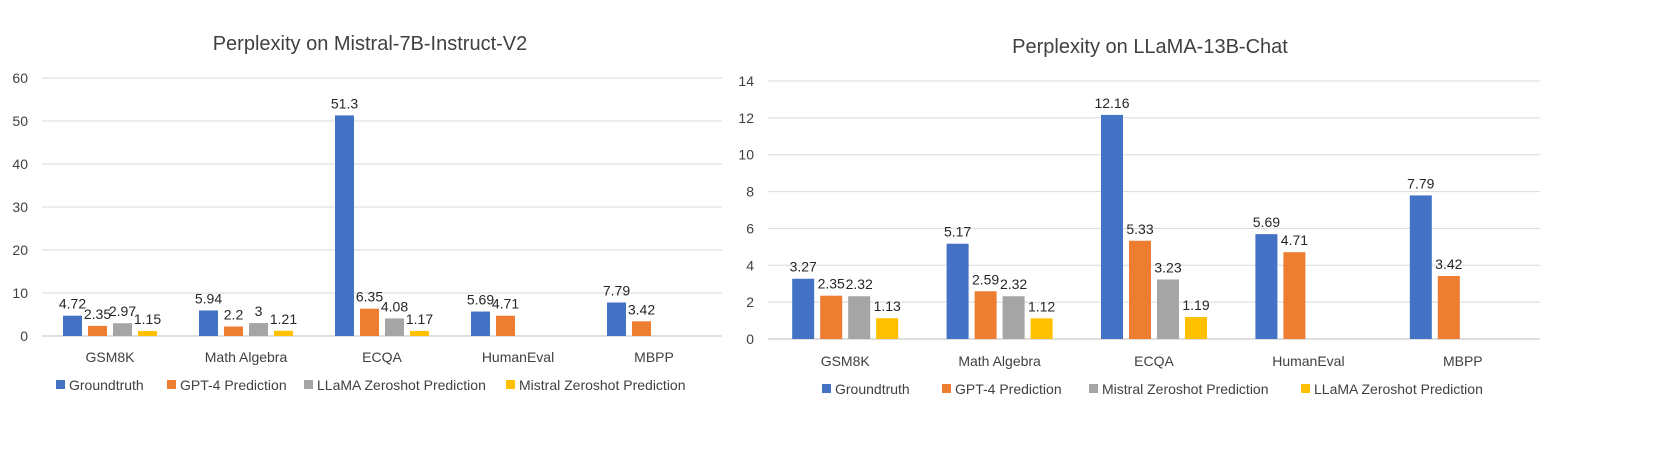 The width and height of the screenshot is (1661, 454). I want to click on data-label: 1.15, so click(147, 319).